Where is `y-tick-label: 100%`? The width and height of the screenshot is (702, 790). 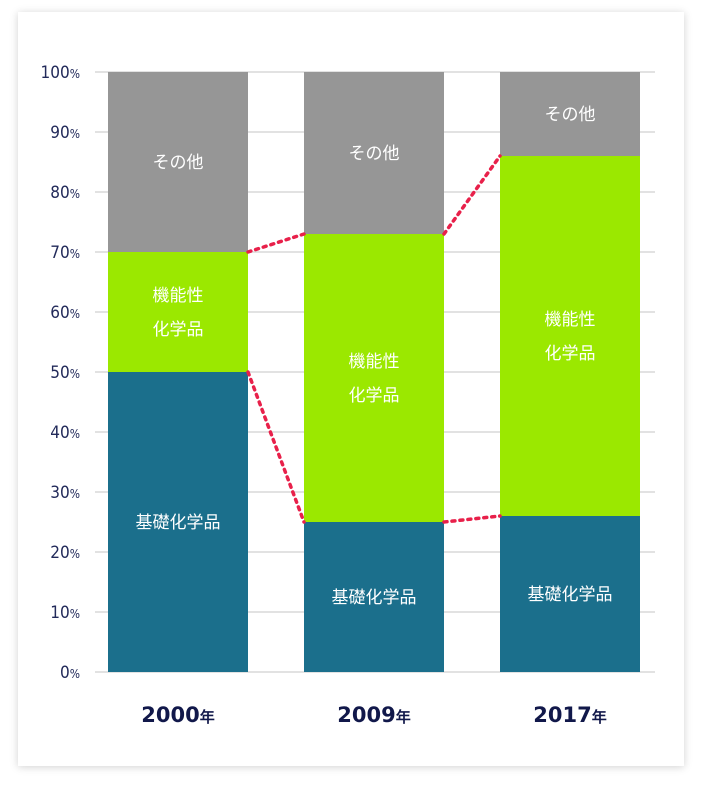 y-tick-label: 100% is located at coordinates (60, 73).